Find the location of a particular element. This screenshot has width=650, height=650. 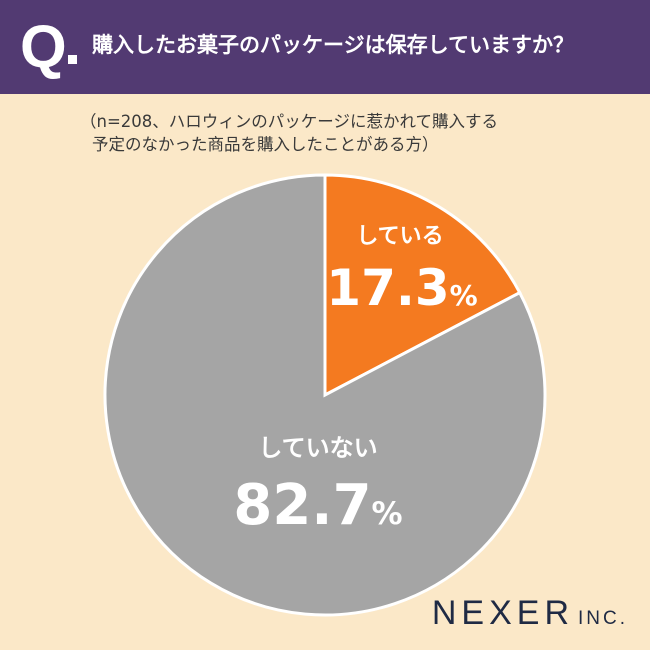

logo-name: NEXER is located at coordinates (502, 613).